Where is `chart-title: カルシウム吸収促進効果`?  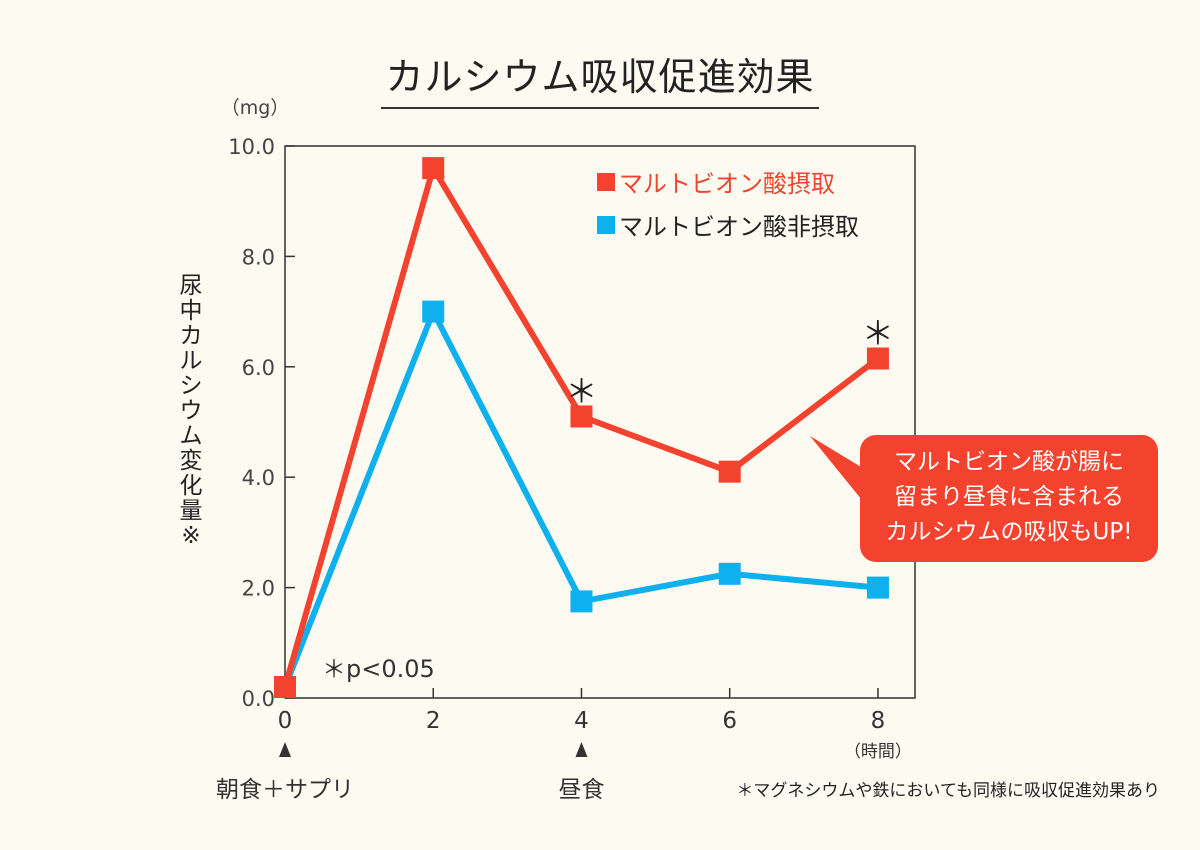 chart-title: カルシウム吸収促進効果 is located at coordinates (600, 77).